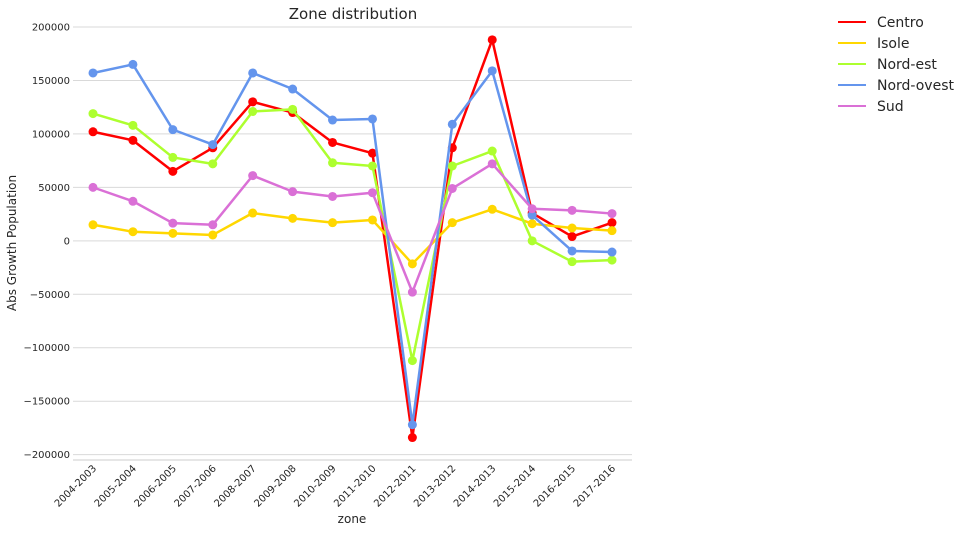 Image resolution: width=966 pixels, height=533 pixels. I want to click on series-sud, so click(352, 228).